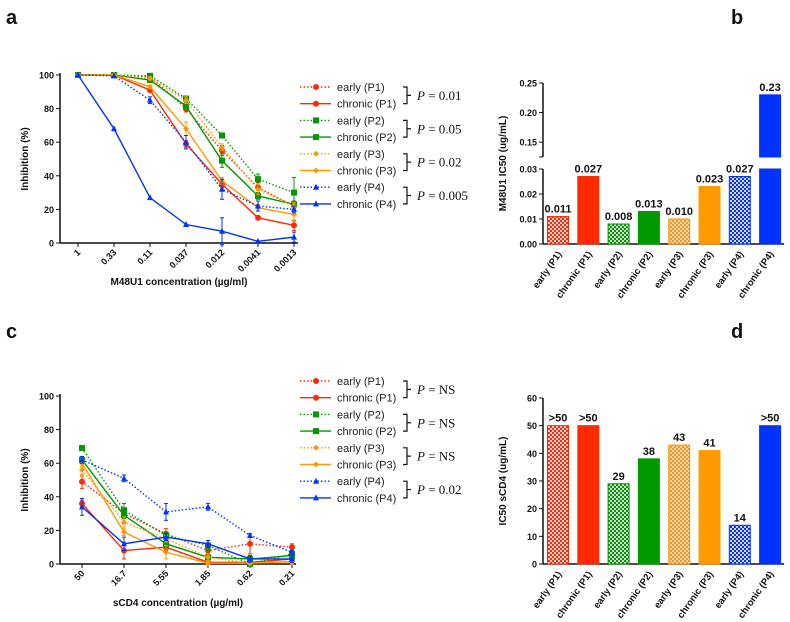  Describe the element at coordinates (532, 537) in the screenshot. I see `y-tick-label: 10` at that location.